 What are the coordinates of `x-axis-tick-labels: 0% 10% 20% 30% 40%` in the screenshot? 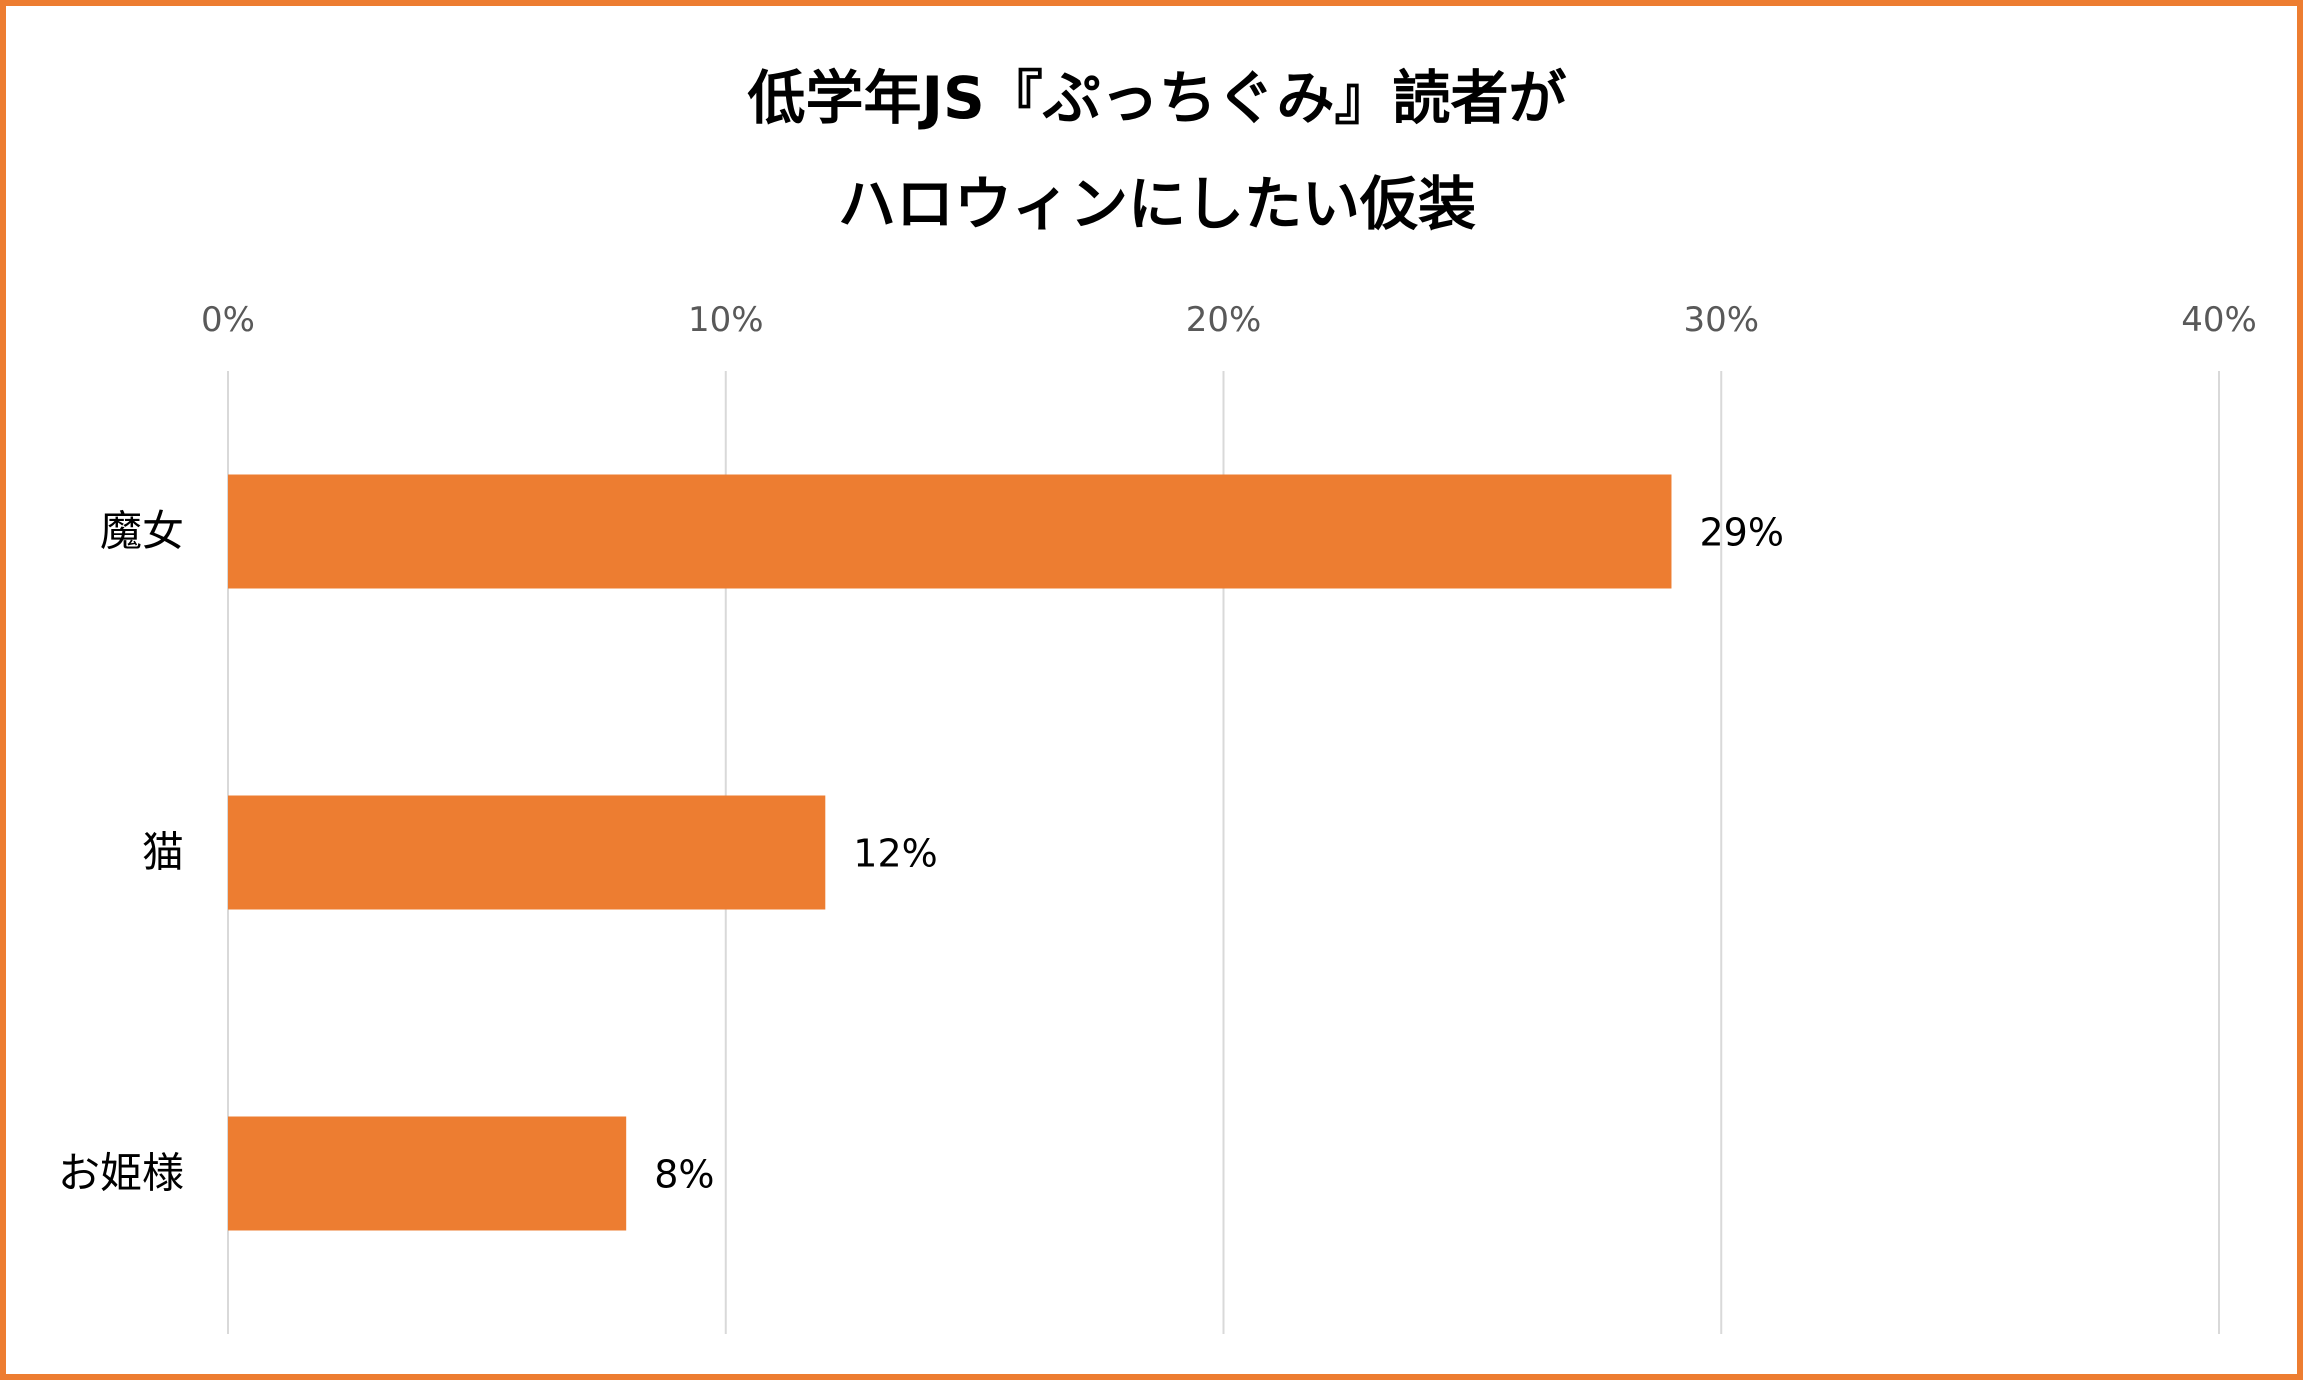 It's located at (1229, 320).